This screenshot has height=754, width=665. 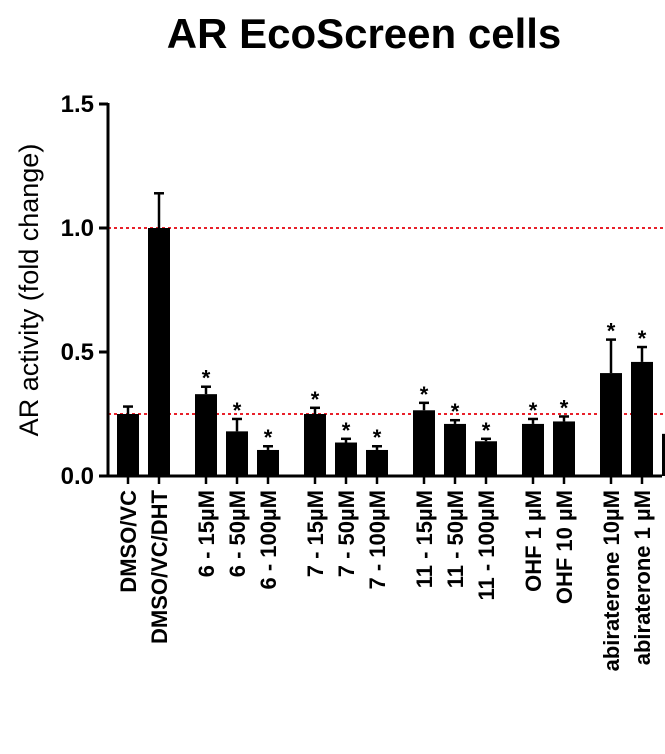 What do you see at coordinates (364, 33) in the screenshot?
I see `chart-title: AR EcoScreen cells` at bounding box center [364, 33].